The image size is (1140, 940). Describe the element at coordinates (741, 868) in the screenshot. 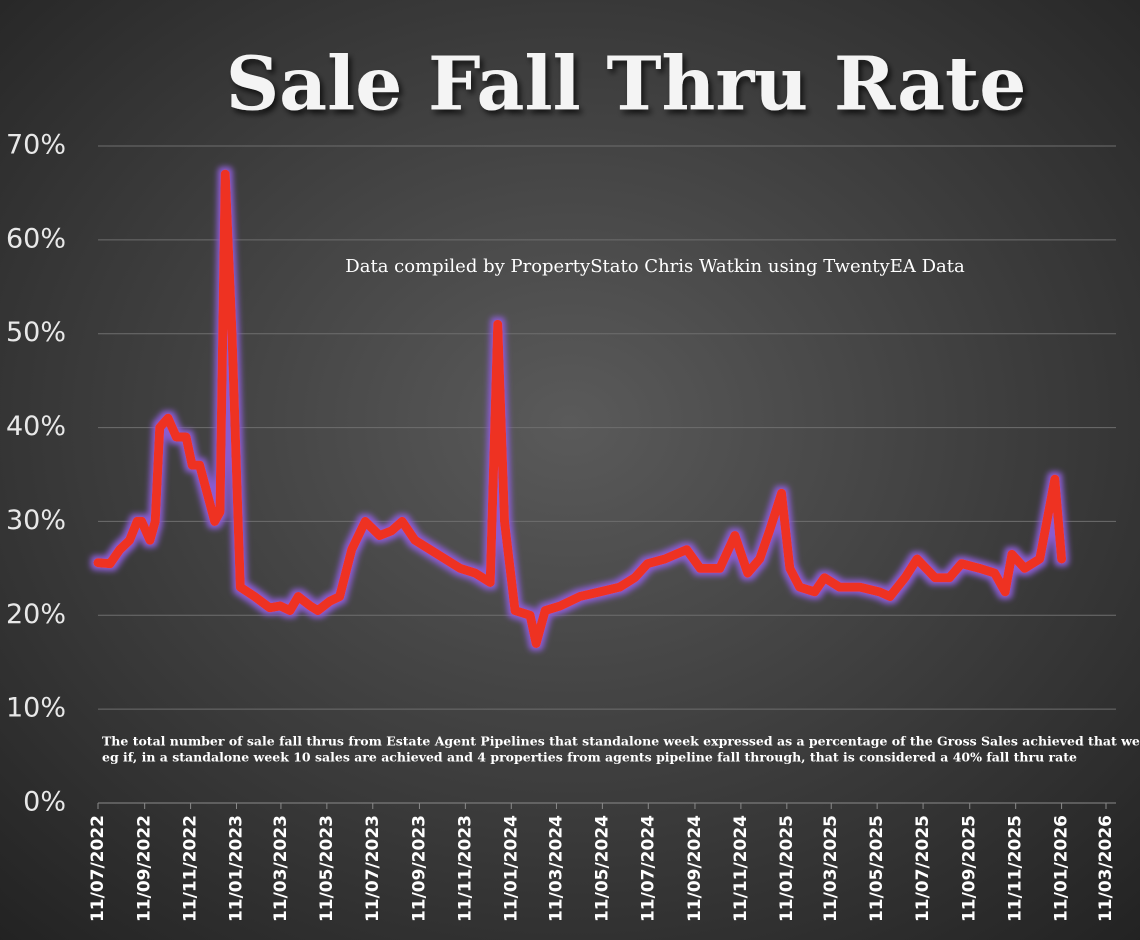

I see `x-tick-label: 11/11/2024` at that location.